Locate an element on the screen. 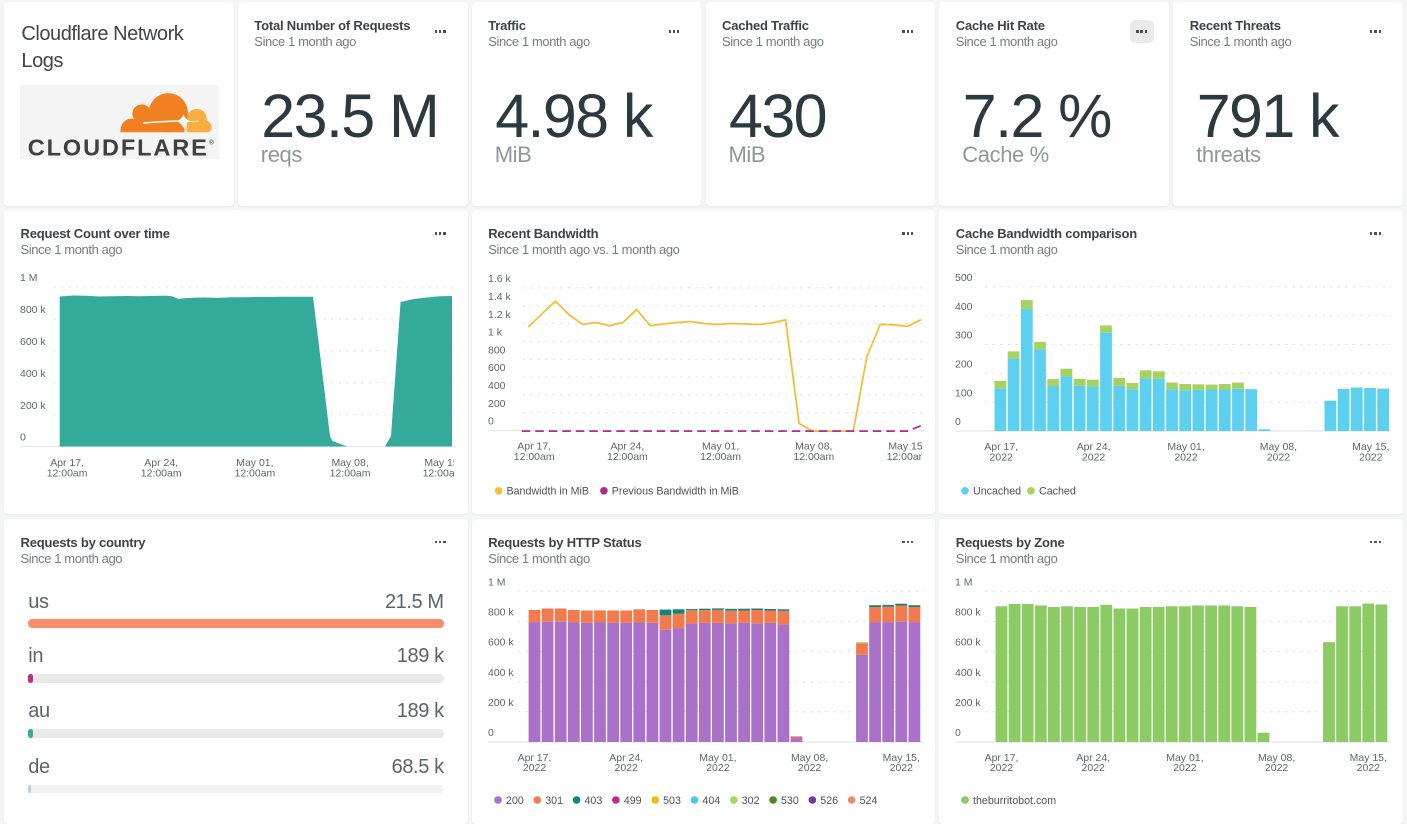  svg-text: 100 is located at coordinates (964, 393).